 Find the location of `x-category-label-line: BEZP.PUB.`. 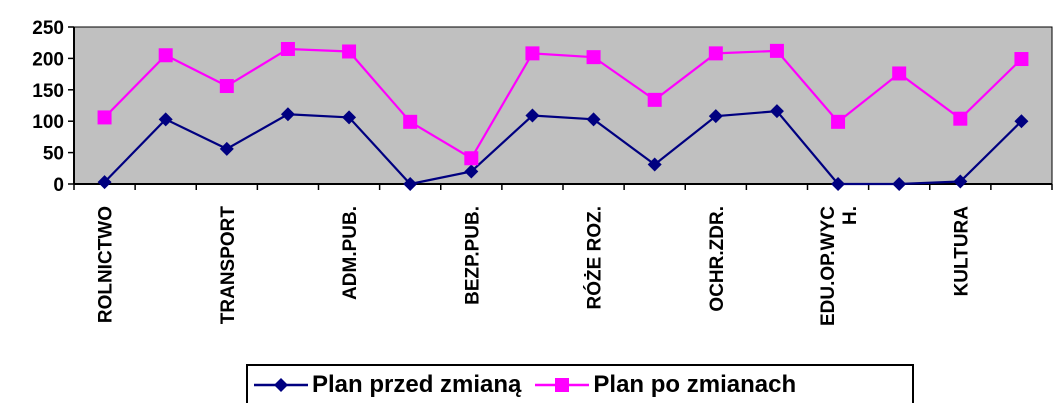

x-category-label-line: BEZP.PUB. is located at coordinates (472, 255).